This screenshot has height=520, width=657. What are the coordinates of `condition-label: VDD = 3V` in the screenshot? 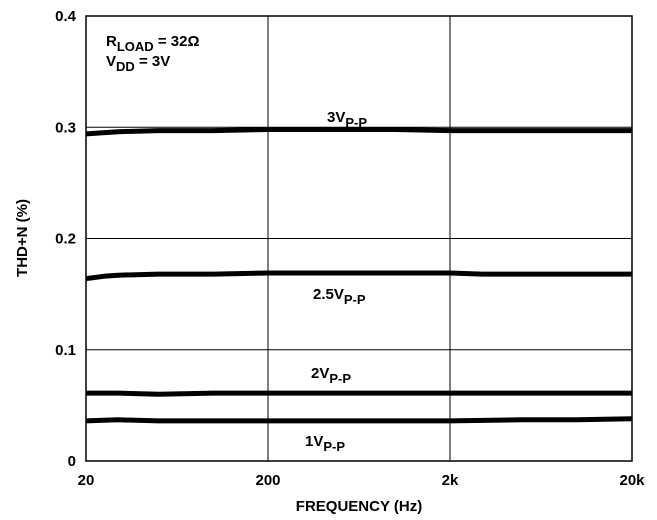 It's located at (138, 63).